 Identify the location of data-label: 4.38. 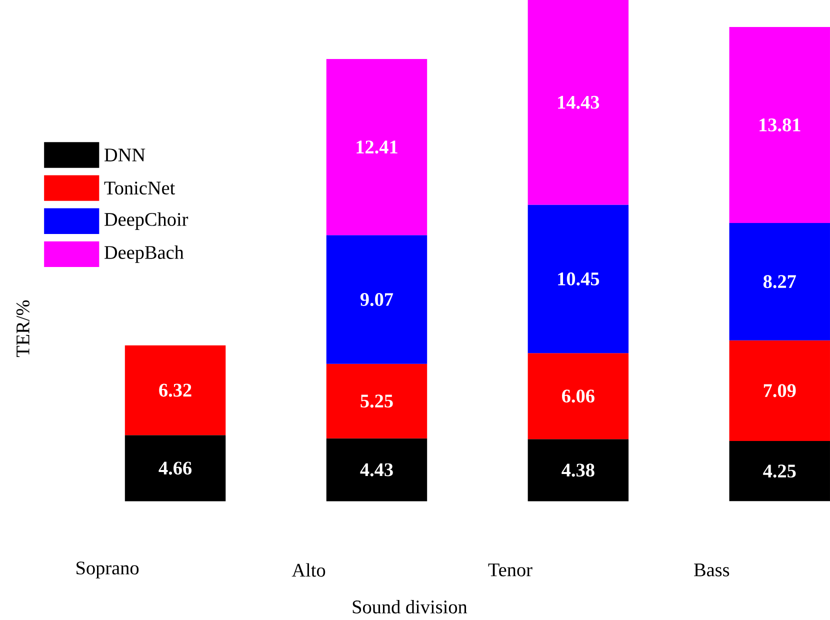
(578, 469).